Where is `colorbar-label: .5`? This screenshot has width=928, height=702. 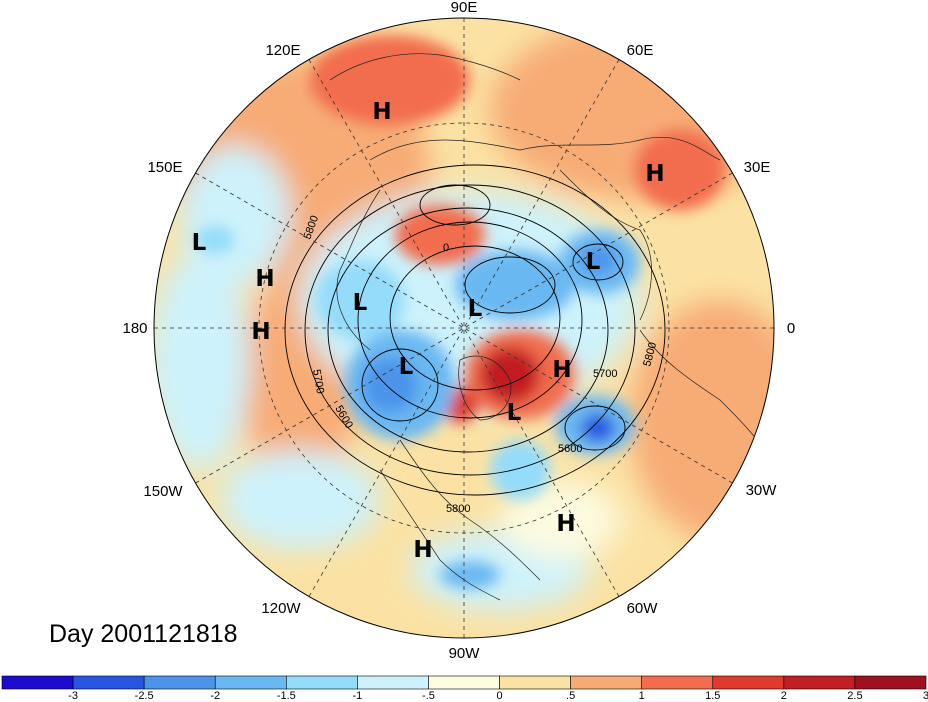
colorbar-label: .5 is located at coordinates (570, 696).